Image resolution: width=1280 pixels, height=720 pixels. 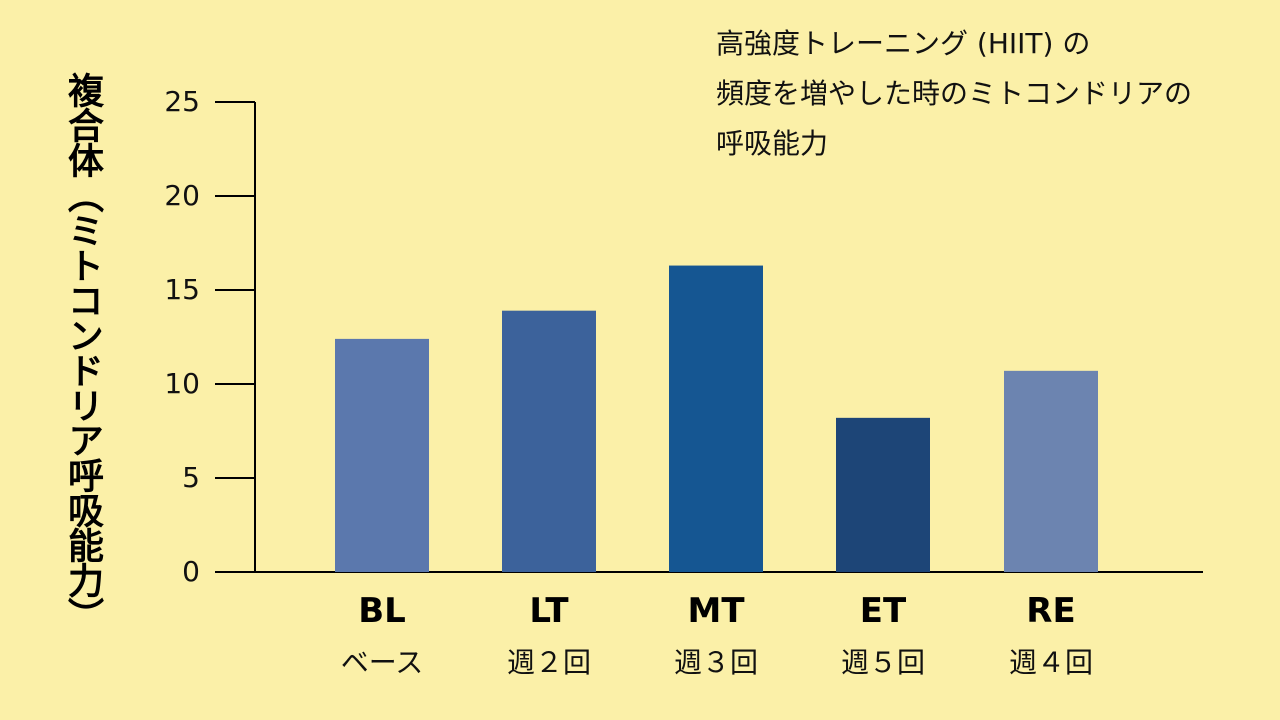 What do you see at coordinates (549, 662) in the screenshot?
I see `x-sublabel-LT: 週２回` at bounding box center [549, 662].